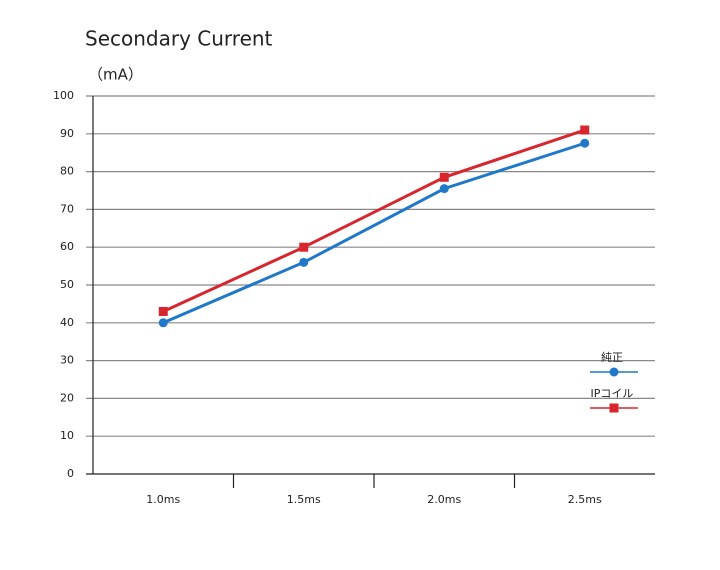 This screenshot has width=720, height=570. Describe the element at coordinates (67, 133) in the screenshot. I see `y-tick-label: 90` at that location.